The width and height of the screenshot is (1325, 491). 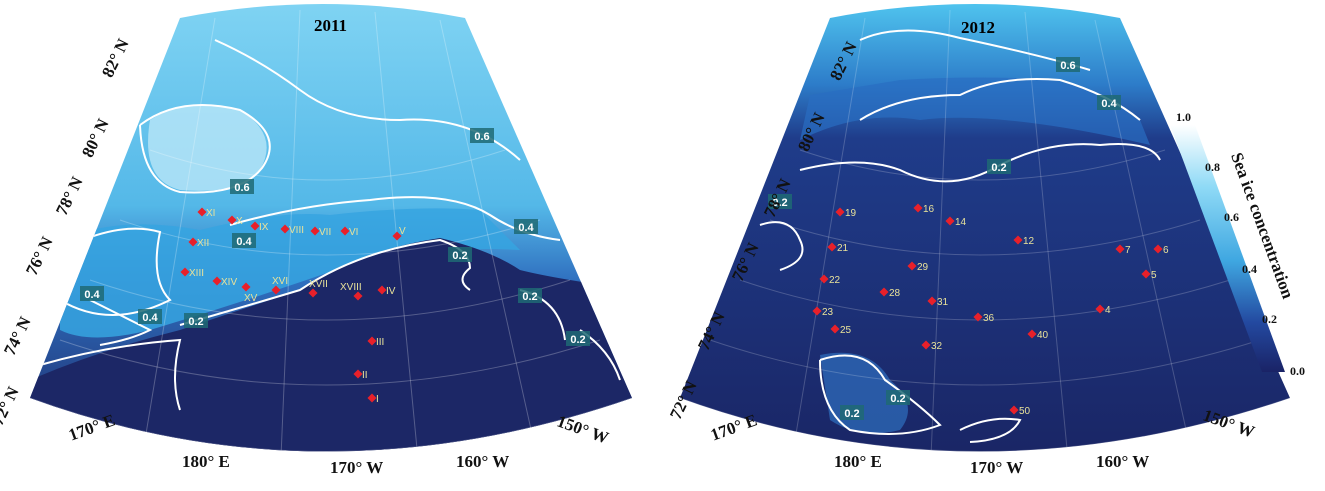 I want to click on station-label: 14, so click(x=961, y=222).